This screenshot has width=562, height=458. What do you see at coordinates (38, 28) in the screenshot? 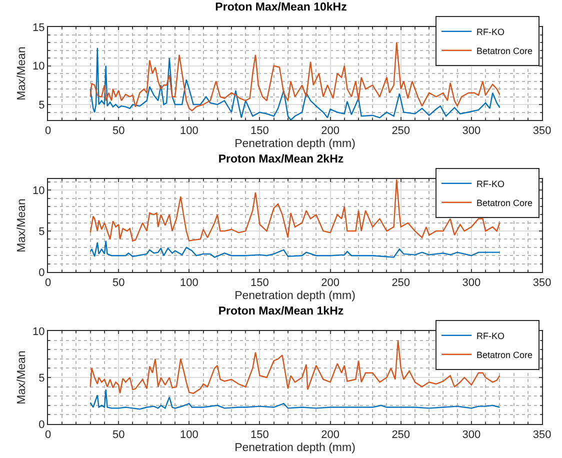
I see `y-tick-label: 15` at bounding box center [38, 28].